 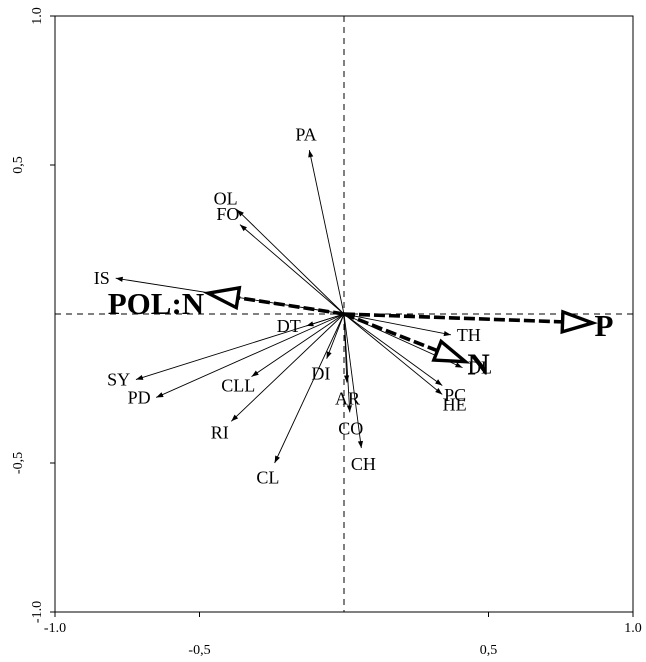 I want to click on species-label: DL, so click(x=480, y=368).